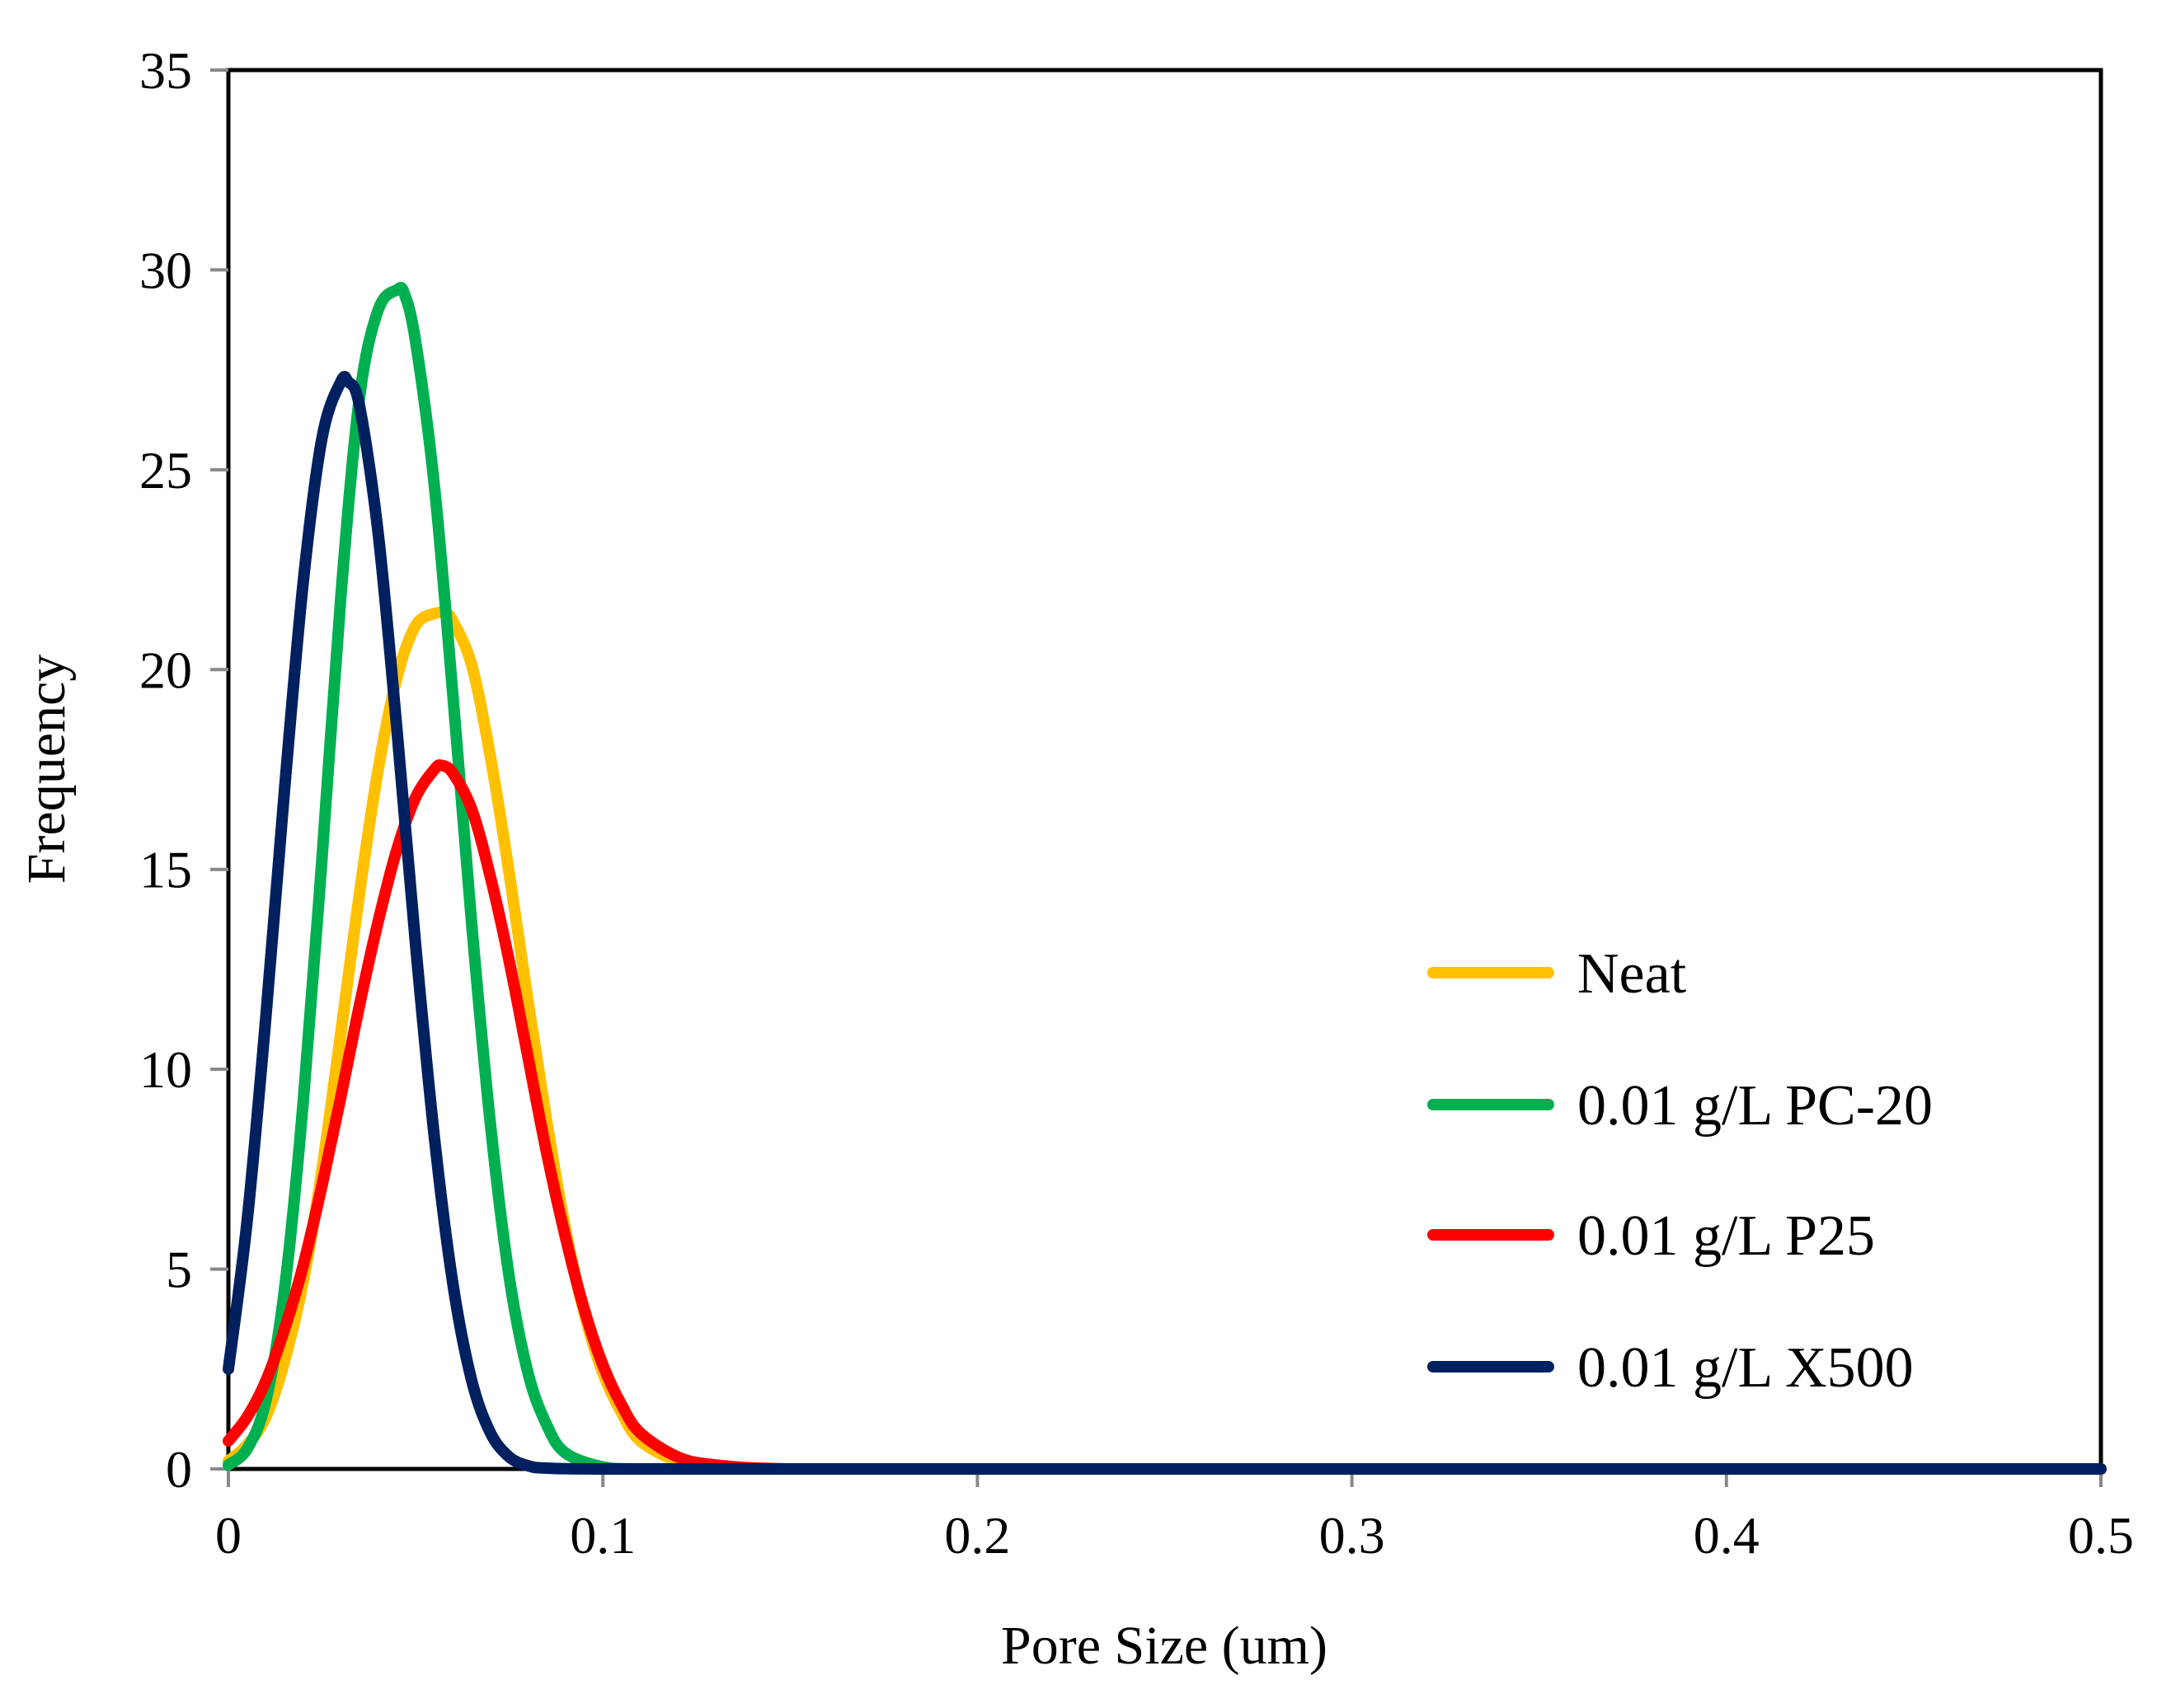  I want to click on y-tick-label: 20, so click(166, 669).